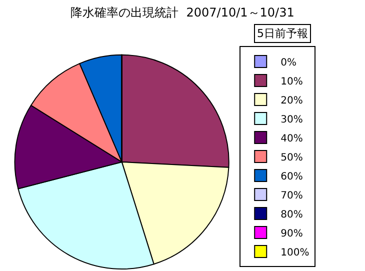 This screenshot has height=271, width=365. Describe the element at coordinates (288, 62) in the screenshot. I see `legend-label: 0%` at that location.